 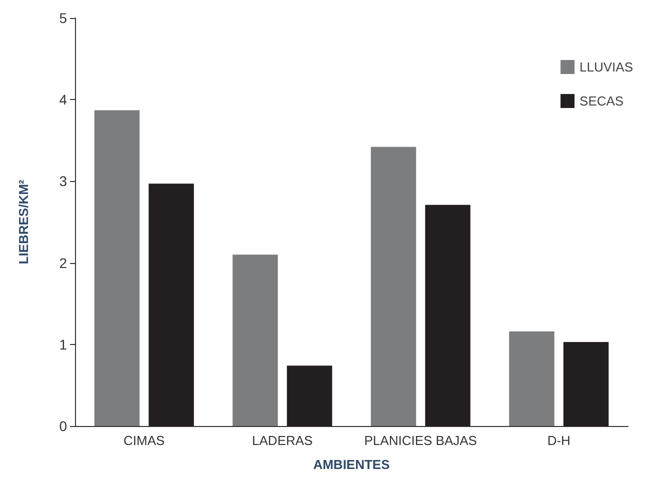 I want to click on x-tick-label: LADERAS, so click(x=283, y=440).